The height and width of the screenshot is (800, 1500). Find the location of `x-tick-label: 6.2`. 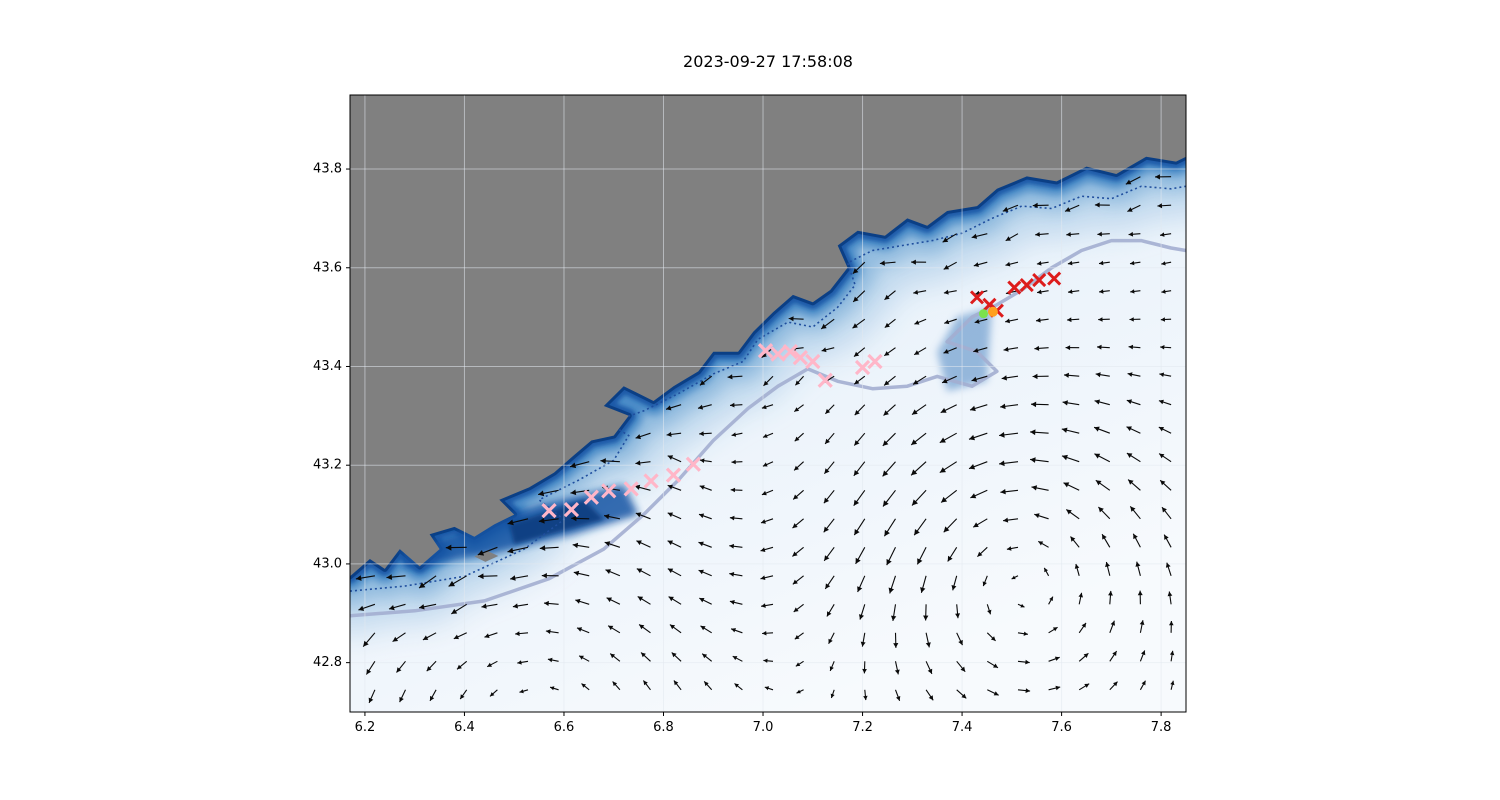

x-tick-label: 6.2 is located at coordinates (365, 727).